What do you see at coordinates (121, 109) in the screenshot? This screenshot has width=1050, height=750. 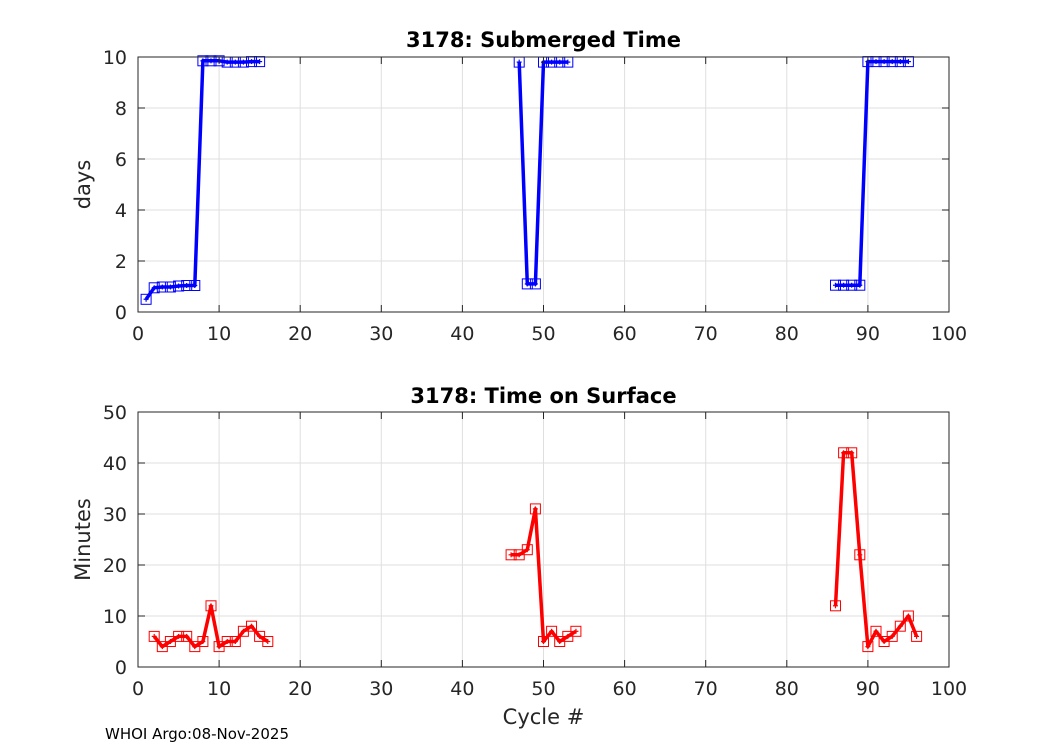 I see `y-tick-label: 8` at bounding box center [121, 109].